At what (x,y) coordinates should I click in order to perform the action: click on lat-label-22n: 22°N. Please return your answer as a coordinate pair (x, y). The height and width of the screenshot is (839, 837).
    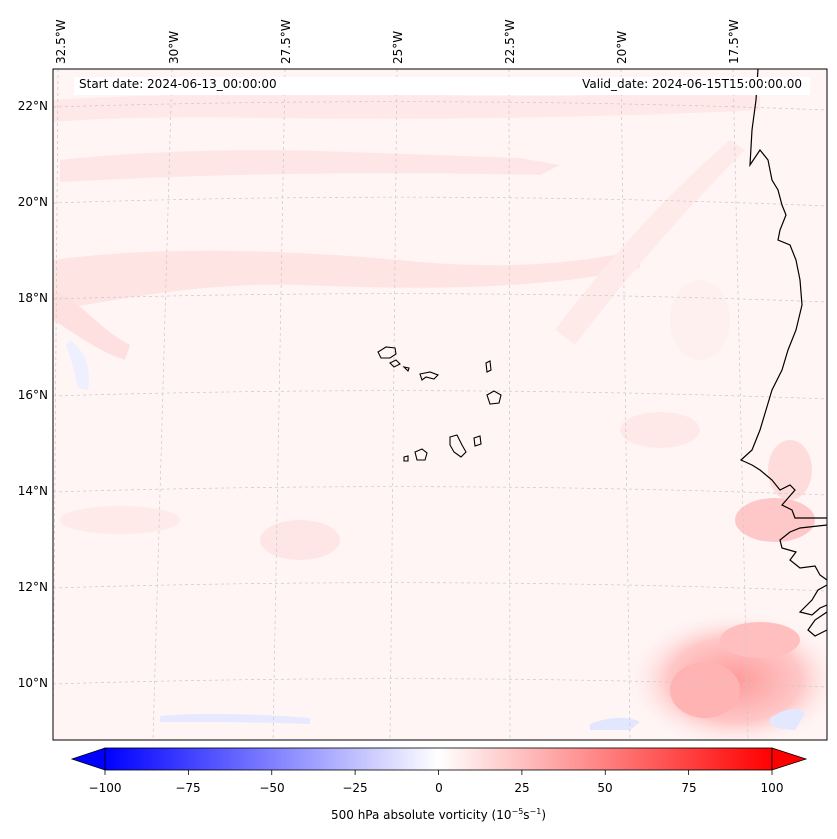
    Looking at the image, I should click on (32, 106).